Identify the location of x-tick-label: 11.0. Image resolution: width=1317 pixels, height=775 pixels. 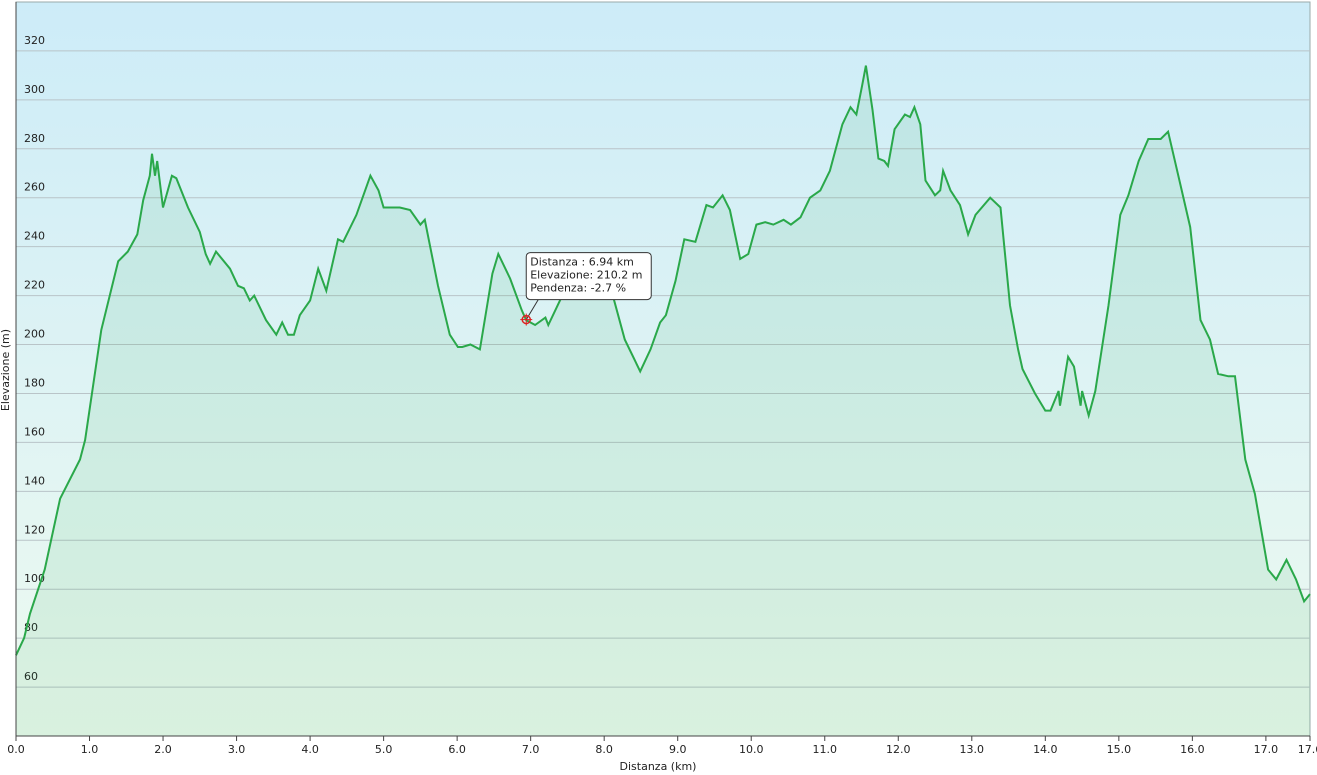
(825, 749).